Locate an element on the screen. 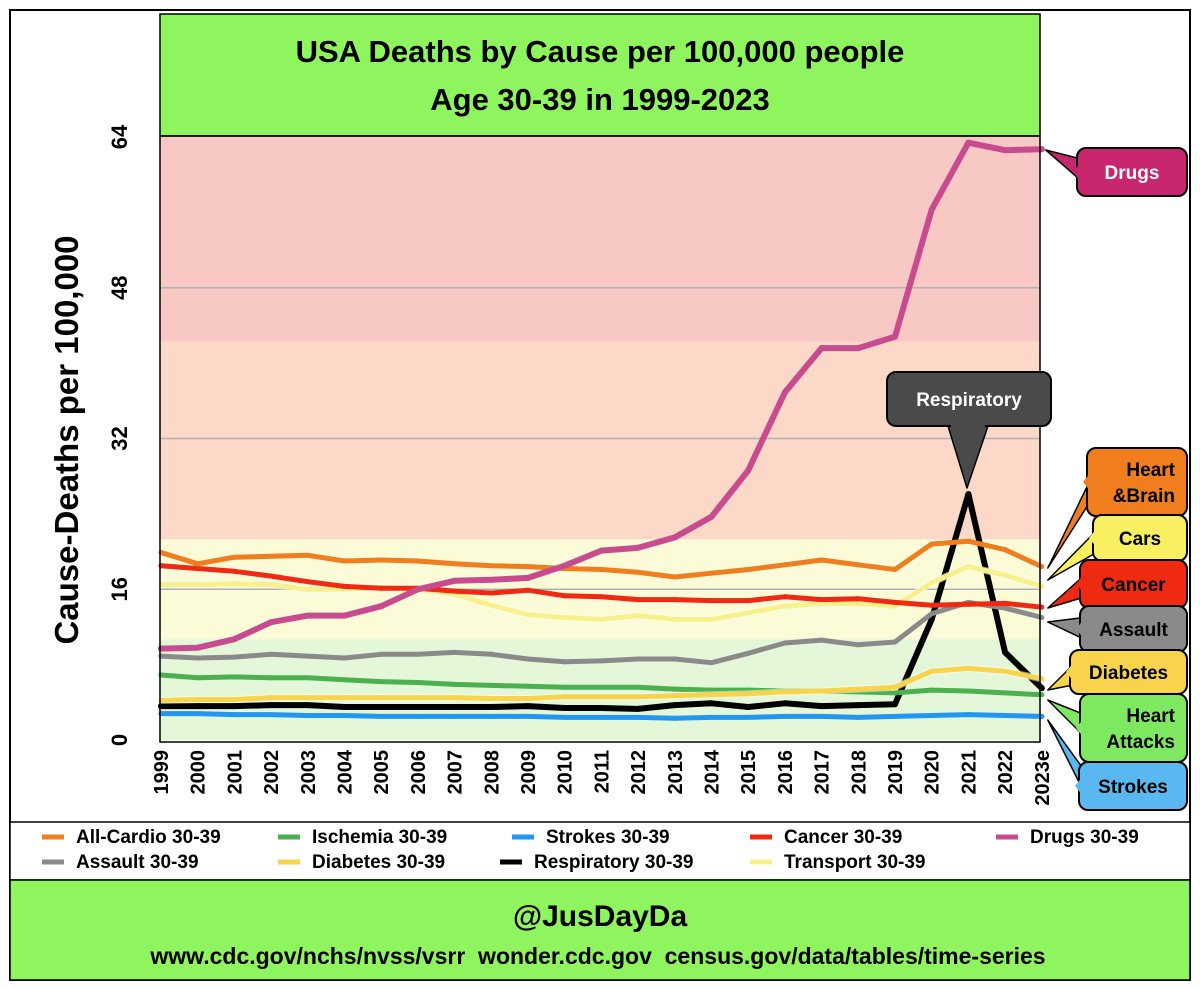 The image size is (1200, 989). point-all-cardio-2020 is located at coordinates (932, 544).